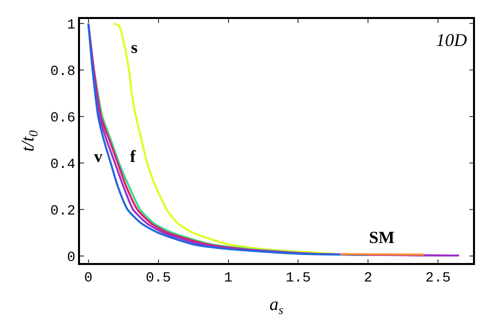 The height and width of the screenshot is (317, 490). Describe the element at coordinates (368, 278) in the screenshot. I see `x-tick-label: 2` at that location.